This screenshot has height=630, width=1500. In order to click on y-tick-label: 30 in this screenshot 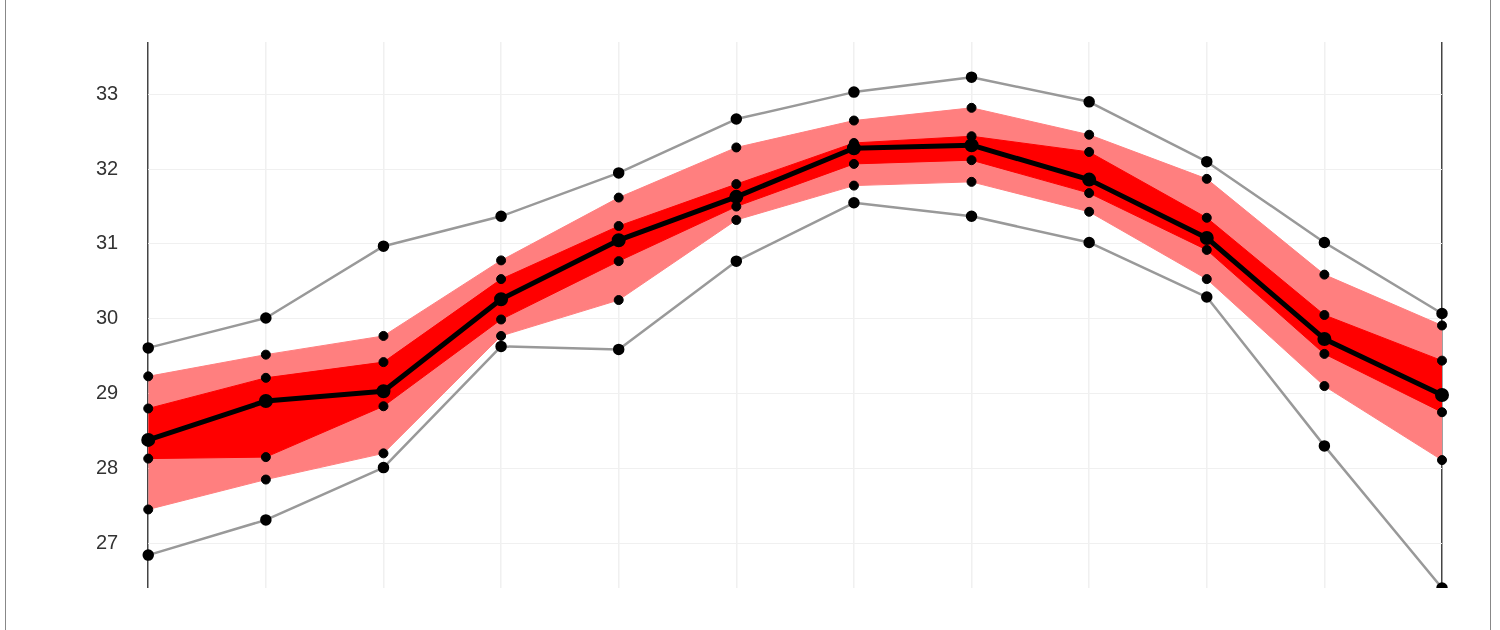, I will do `click(107, 317)`.